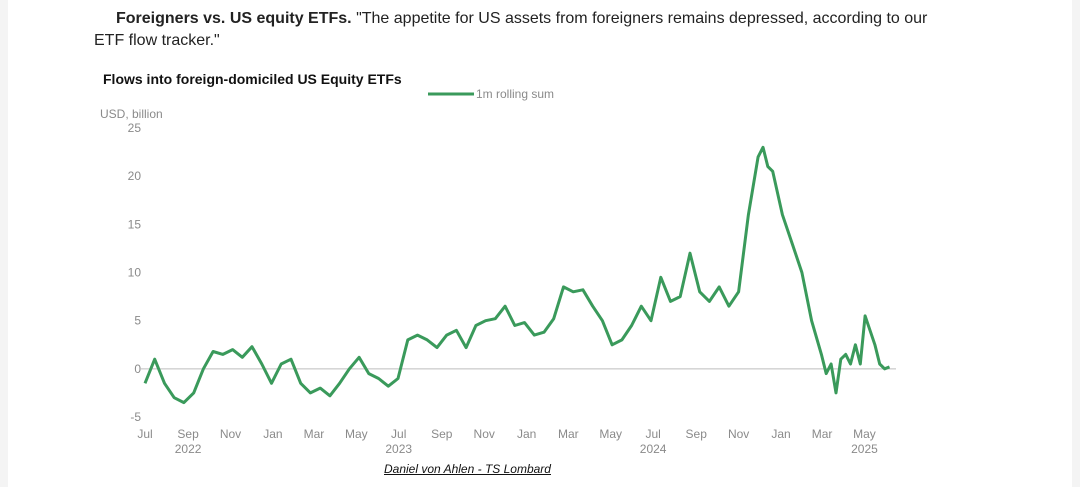 The width and height of the screenshot is (1080, 487). I want to click on x-year-label: 2025, so click(864, 449).